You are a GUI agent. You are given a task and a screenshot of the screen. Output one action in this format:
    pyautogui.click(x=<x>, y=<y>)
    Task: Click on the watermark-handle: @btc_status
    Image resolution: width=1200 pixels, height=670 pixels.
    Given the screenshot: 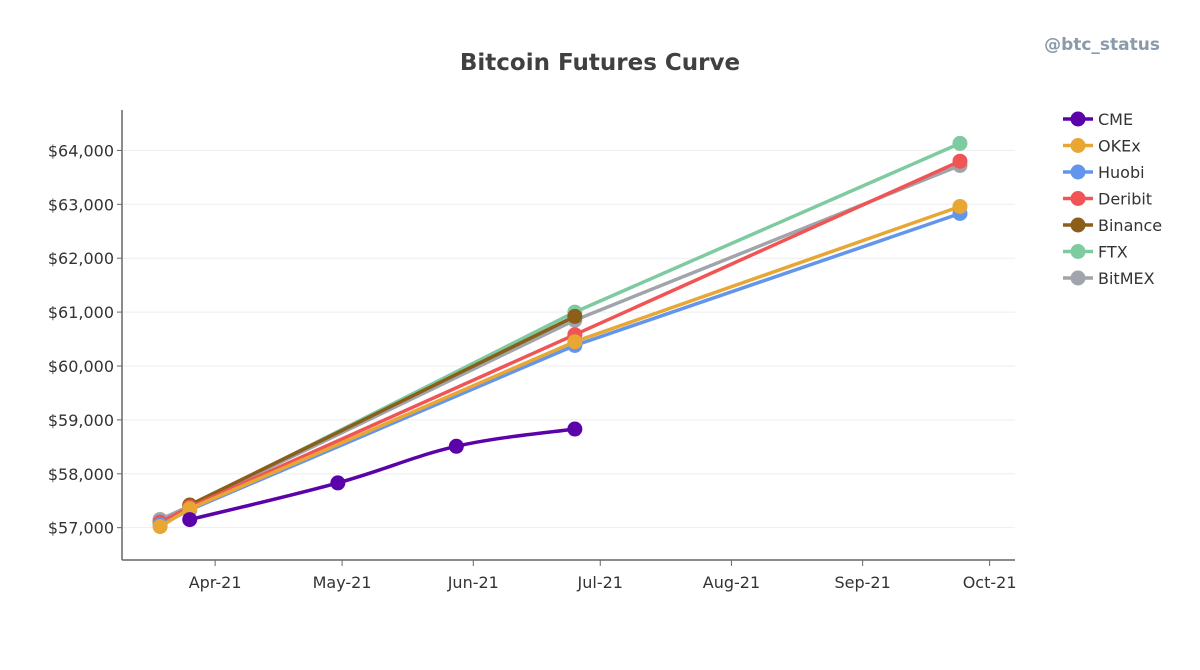 What is the action you would take?
    pyautogui.click(x=1102, y=45)
    